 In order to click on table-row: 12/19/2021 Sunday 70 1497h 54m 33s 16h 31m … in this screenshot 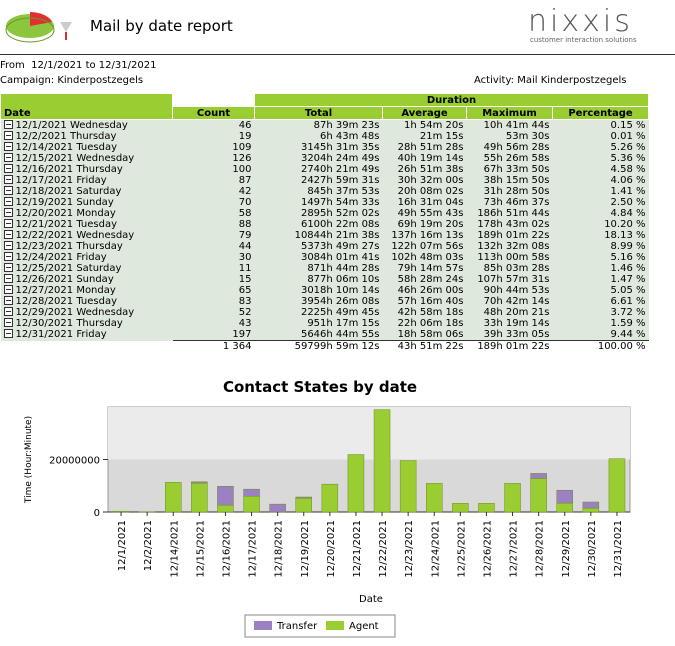, I will do `click(324, 202)`.